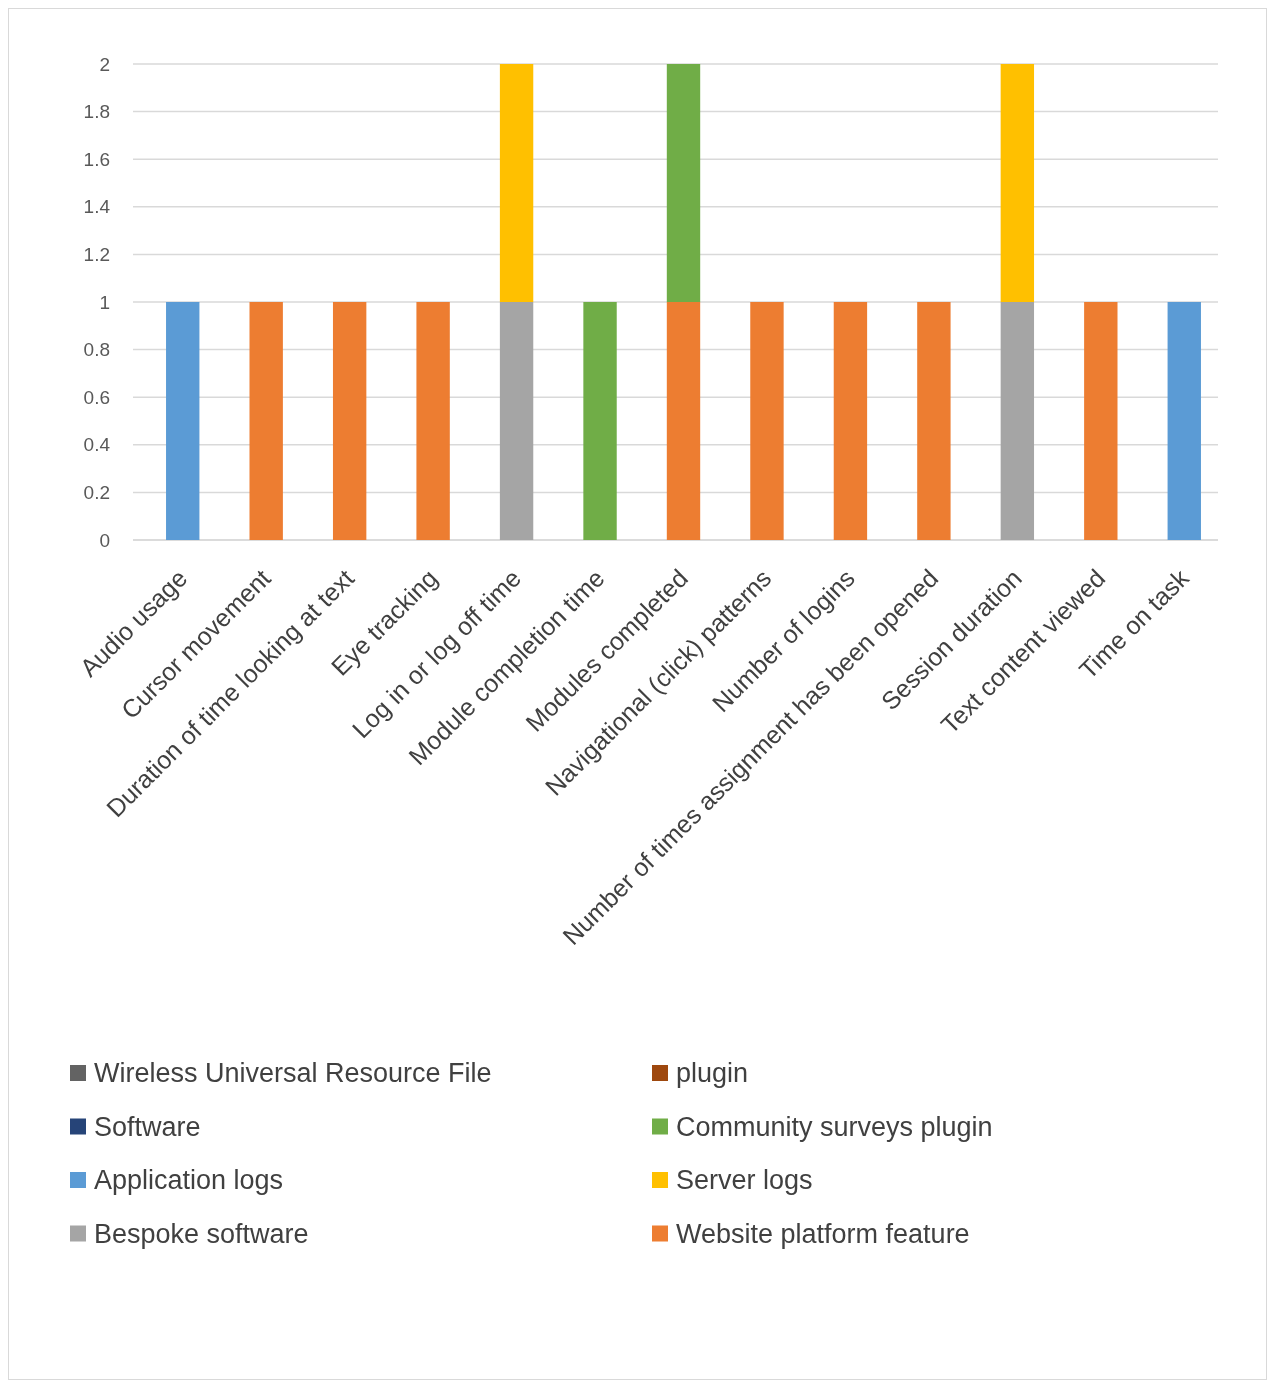 The image size is (1267, 1380). I want to click on y-tick-label: 1.2, so click(96, 255).